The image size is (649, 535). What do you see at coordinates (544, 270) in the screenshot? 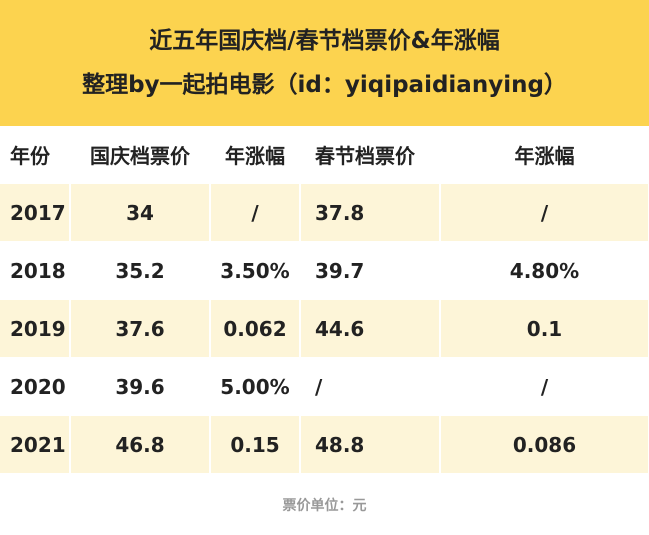
I see `cell: 4.80%` at bounding box center [544, 270].